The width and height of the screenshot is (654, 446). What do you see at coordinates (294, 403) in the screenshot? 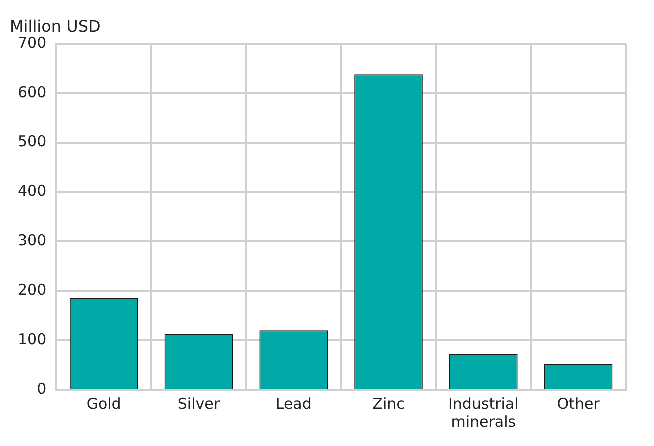
I see `x-tick-label: Lead` at bounding box center [294, 403].